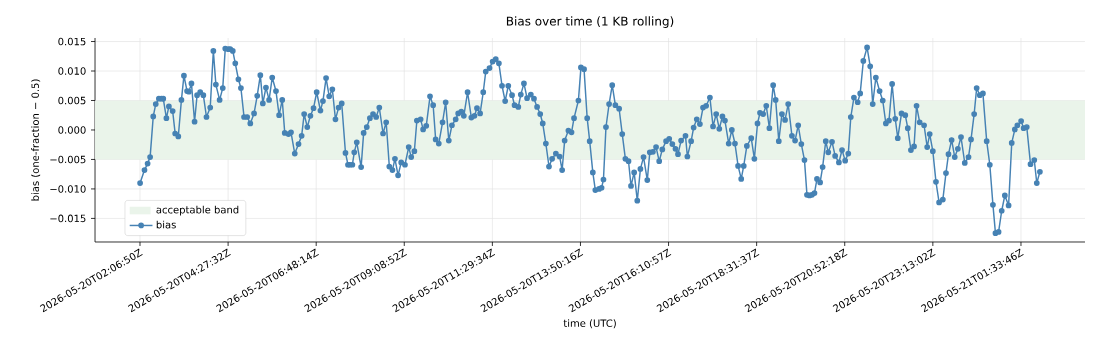  Describe the element at coordinates (72, 130) in the screenshot. I see `y-tick-label: 0.000` at that location.